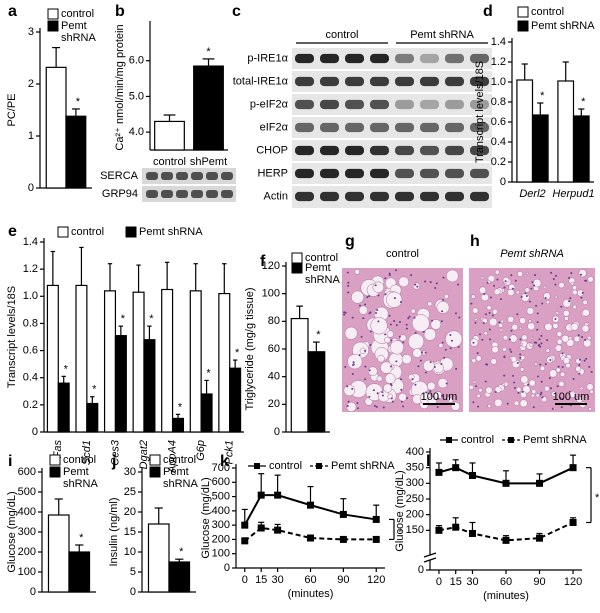 This screenshot has width=600, height=613. Describe the element at coordinates (274, 404) in the screenshot. I see `y-tick-label: 20` at that location.